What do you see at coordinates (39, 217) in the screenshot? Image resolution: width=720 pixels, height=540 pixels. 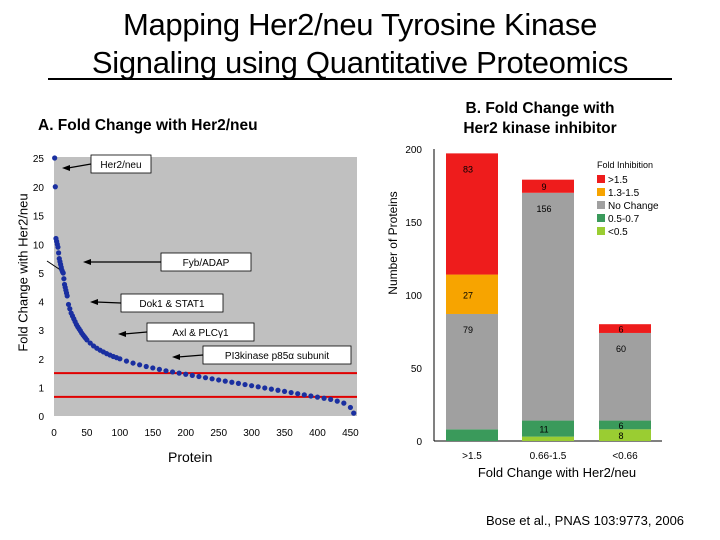 I see `y-tick-label: 15` at bounding box center [39, 217].